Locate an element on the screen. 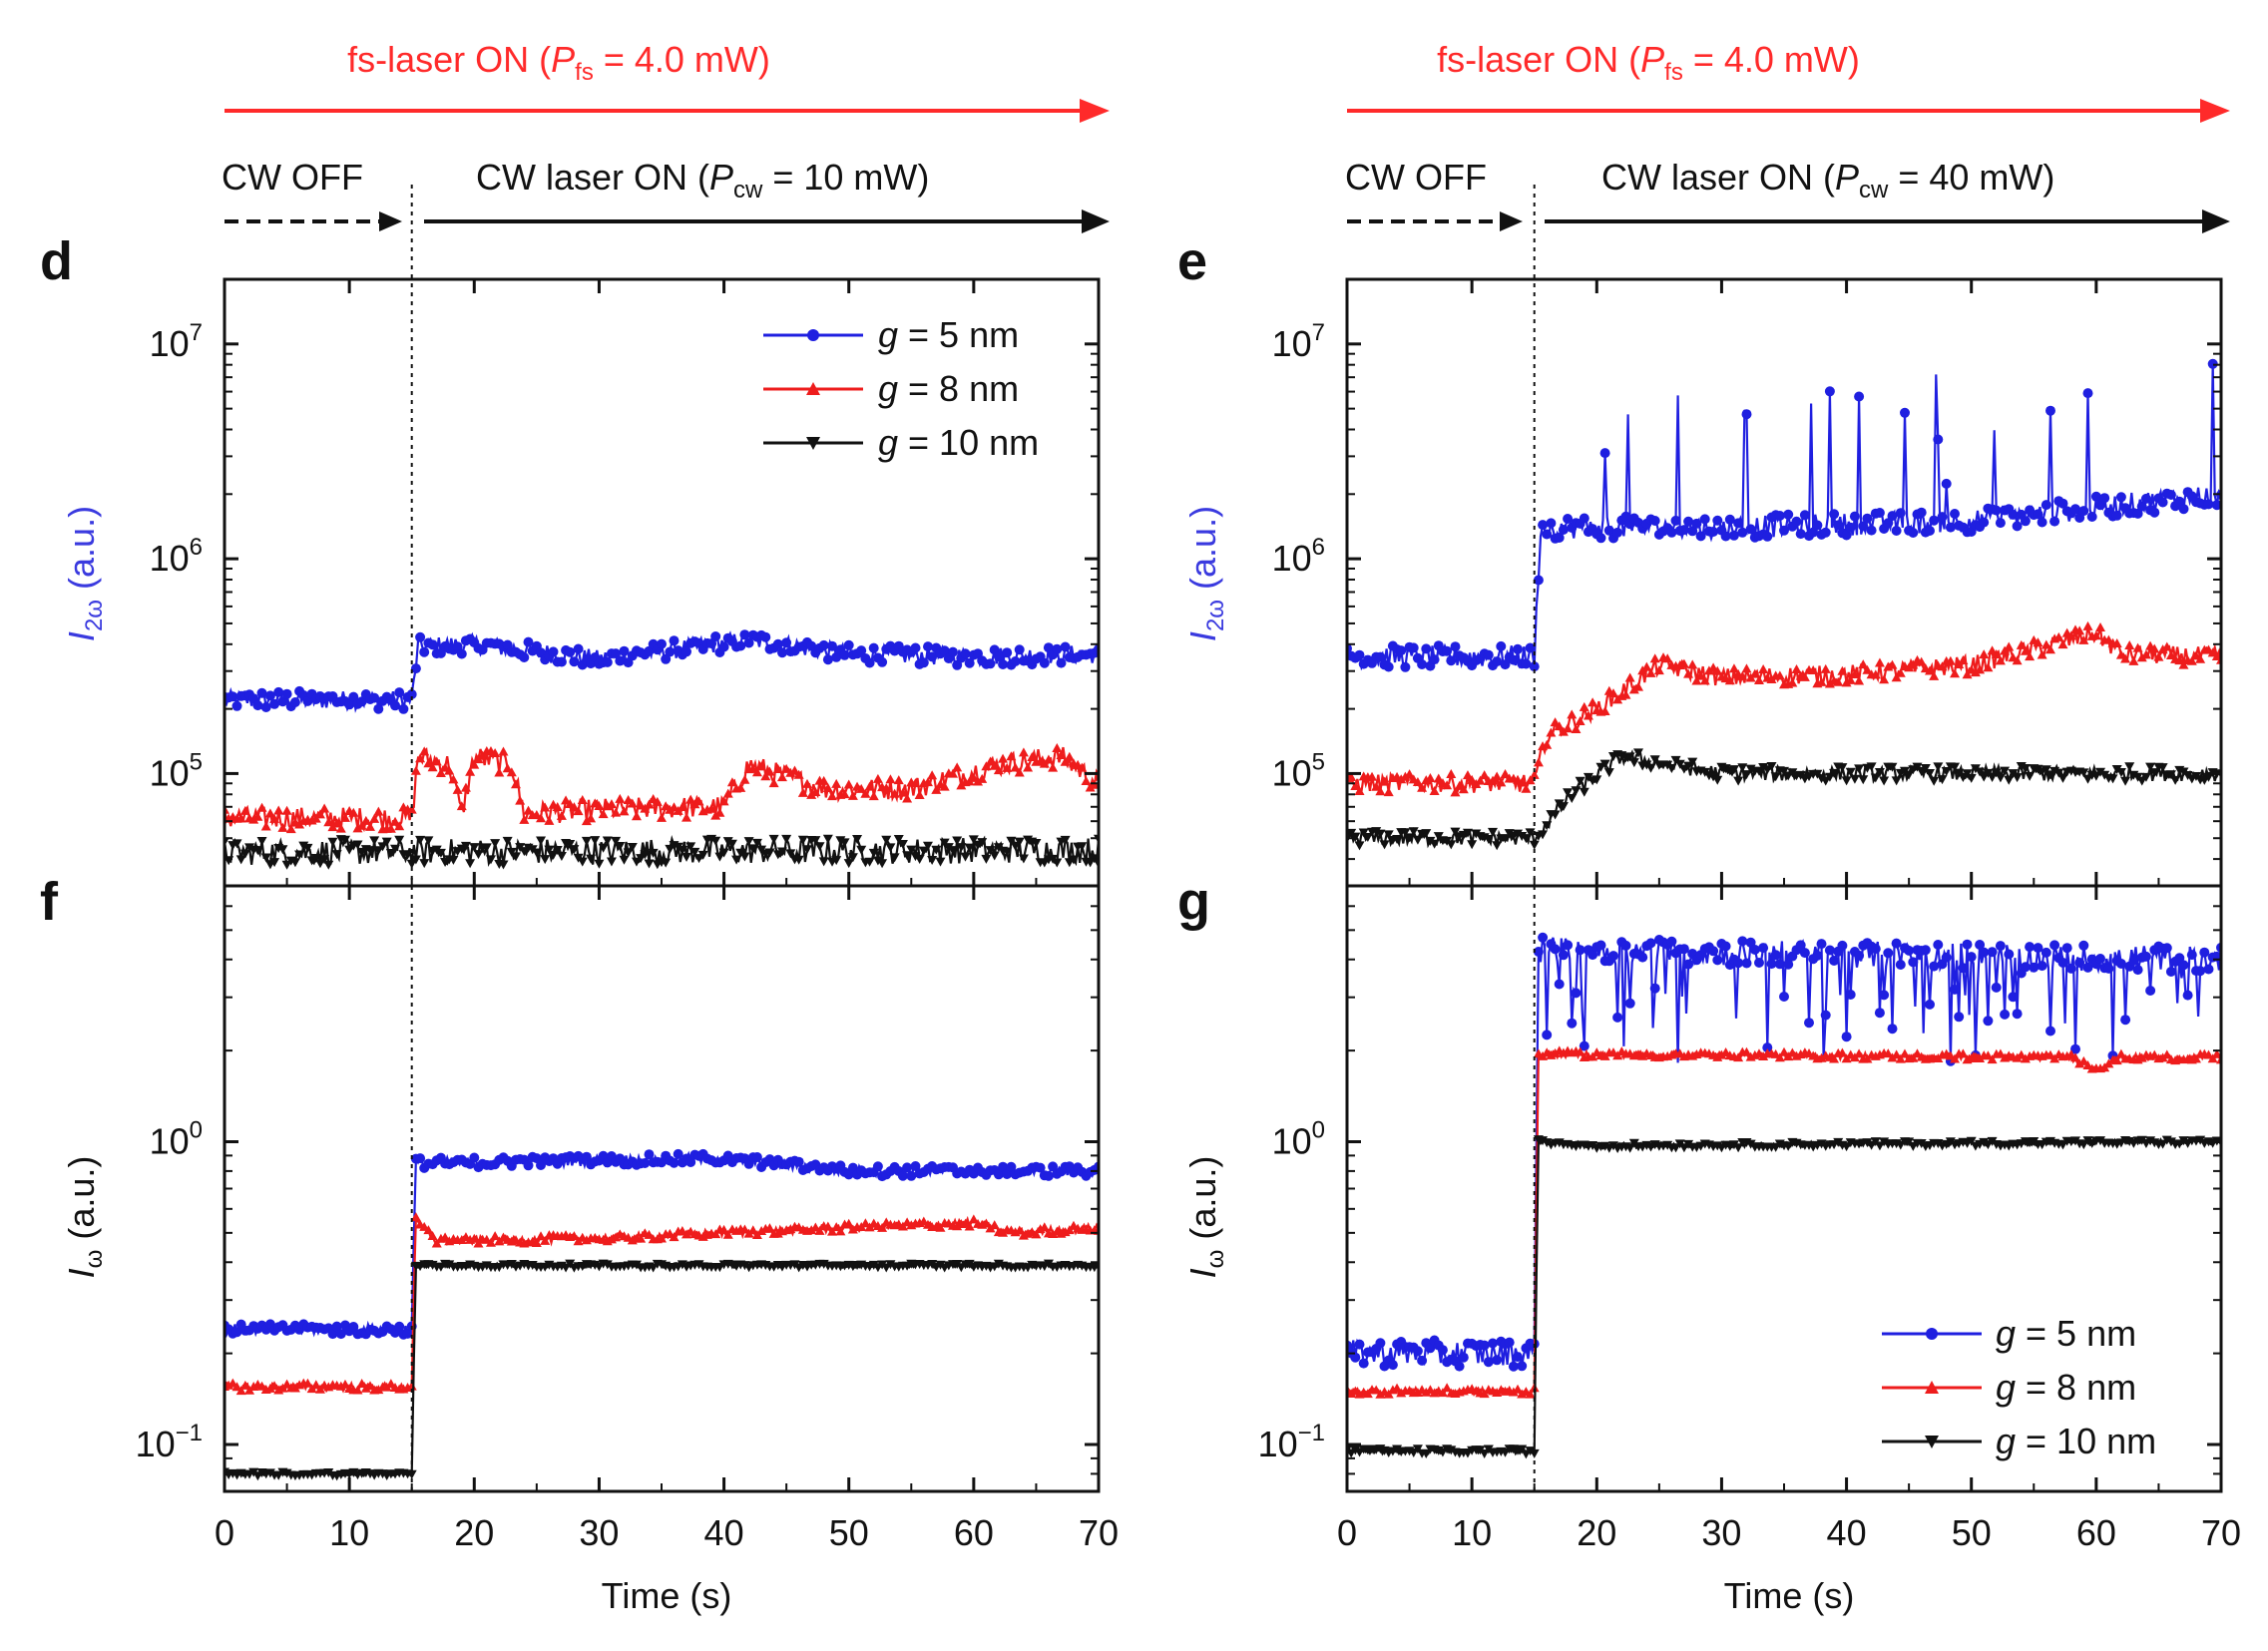  panel-letter-d: d is located at coordinates (56, 261).